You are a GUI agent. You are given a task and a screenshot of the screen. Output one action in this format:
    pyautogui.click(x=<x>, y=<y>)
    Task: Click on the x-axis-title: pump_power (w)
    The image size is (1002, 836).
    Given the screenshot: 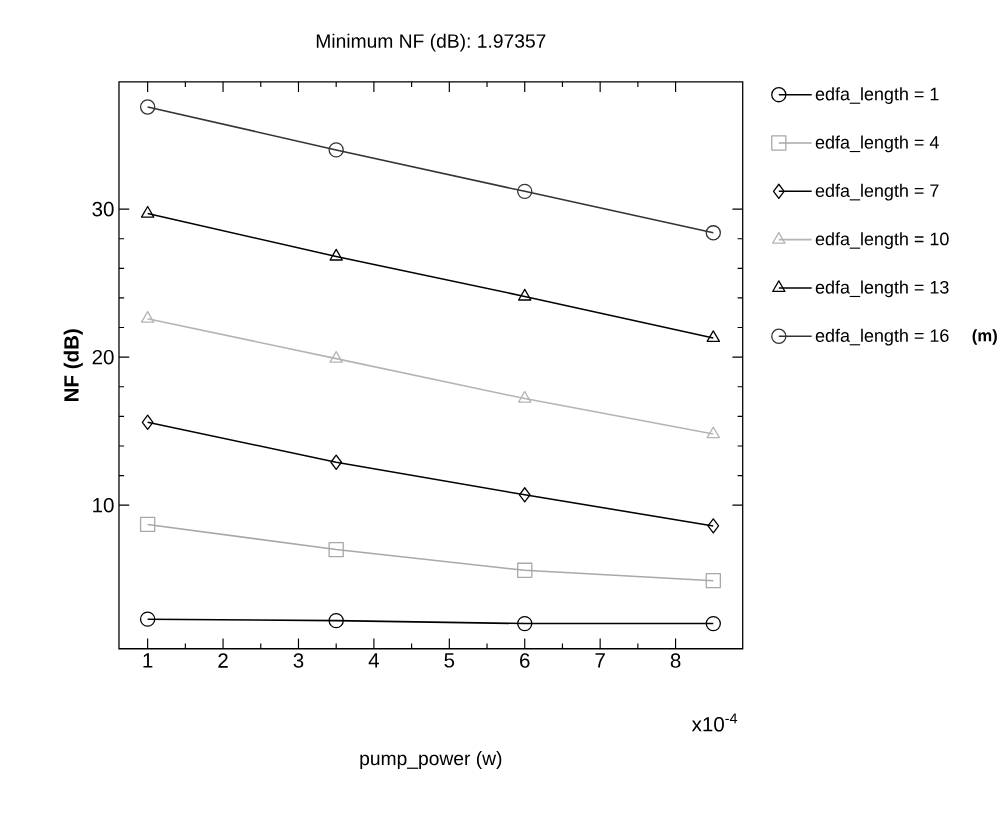 What is the action you would take?
    pyautogui.click(x=431, y=759)
    